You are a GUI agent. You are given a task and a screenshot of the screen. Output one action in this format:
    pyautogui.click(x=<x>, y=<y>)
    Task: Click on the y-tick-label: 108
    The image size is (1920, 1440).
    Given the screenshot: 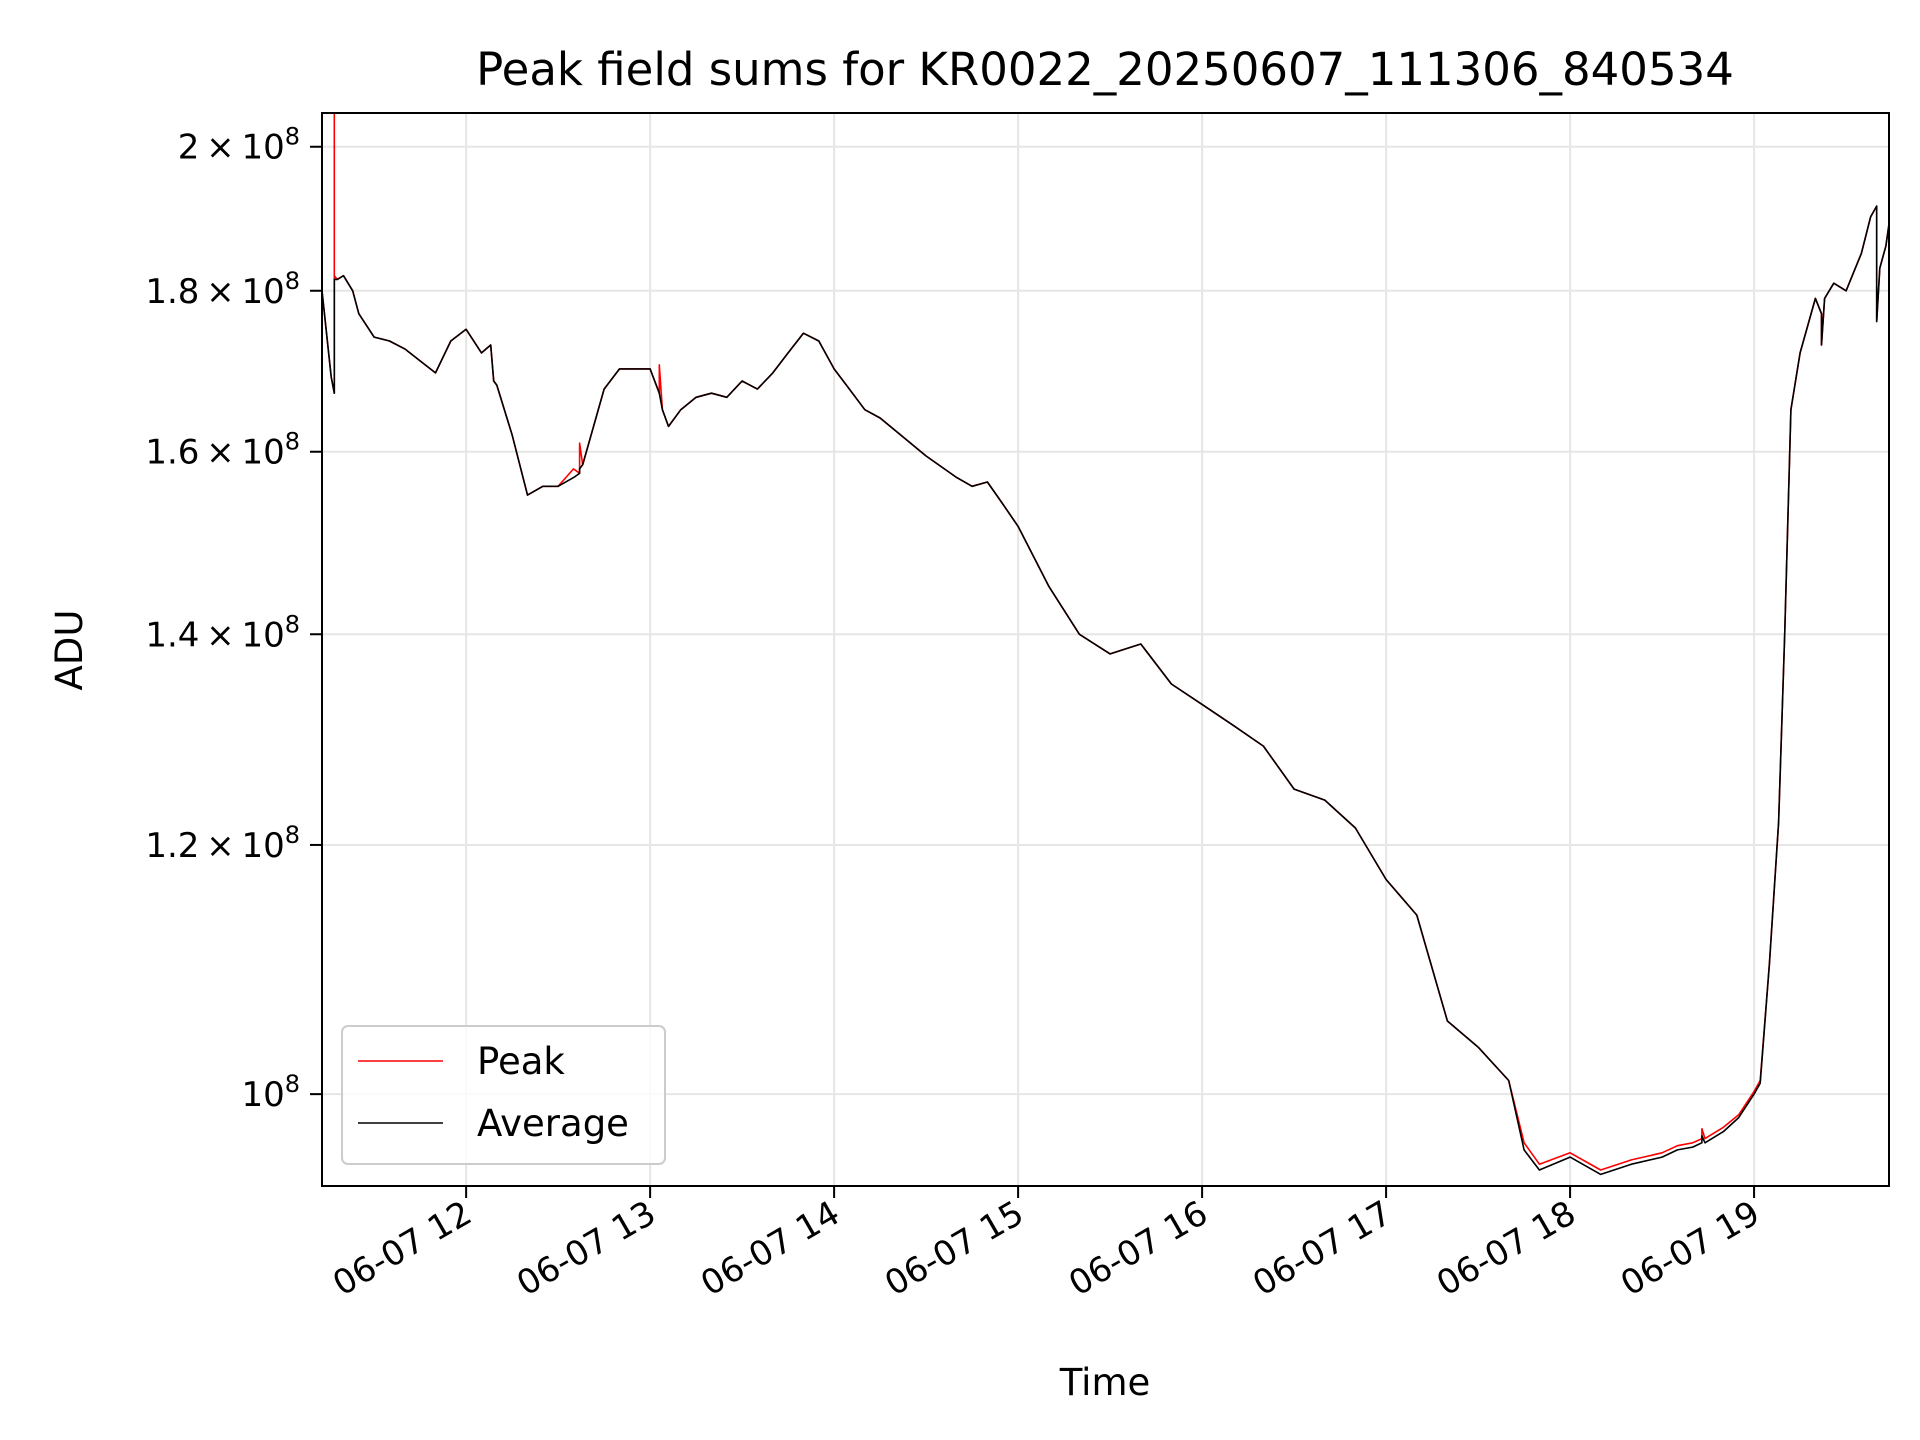 What is the action you would take?
    pyautogui.click(x=270, y=1092)
    